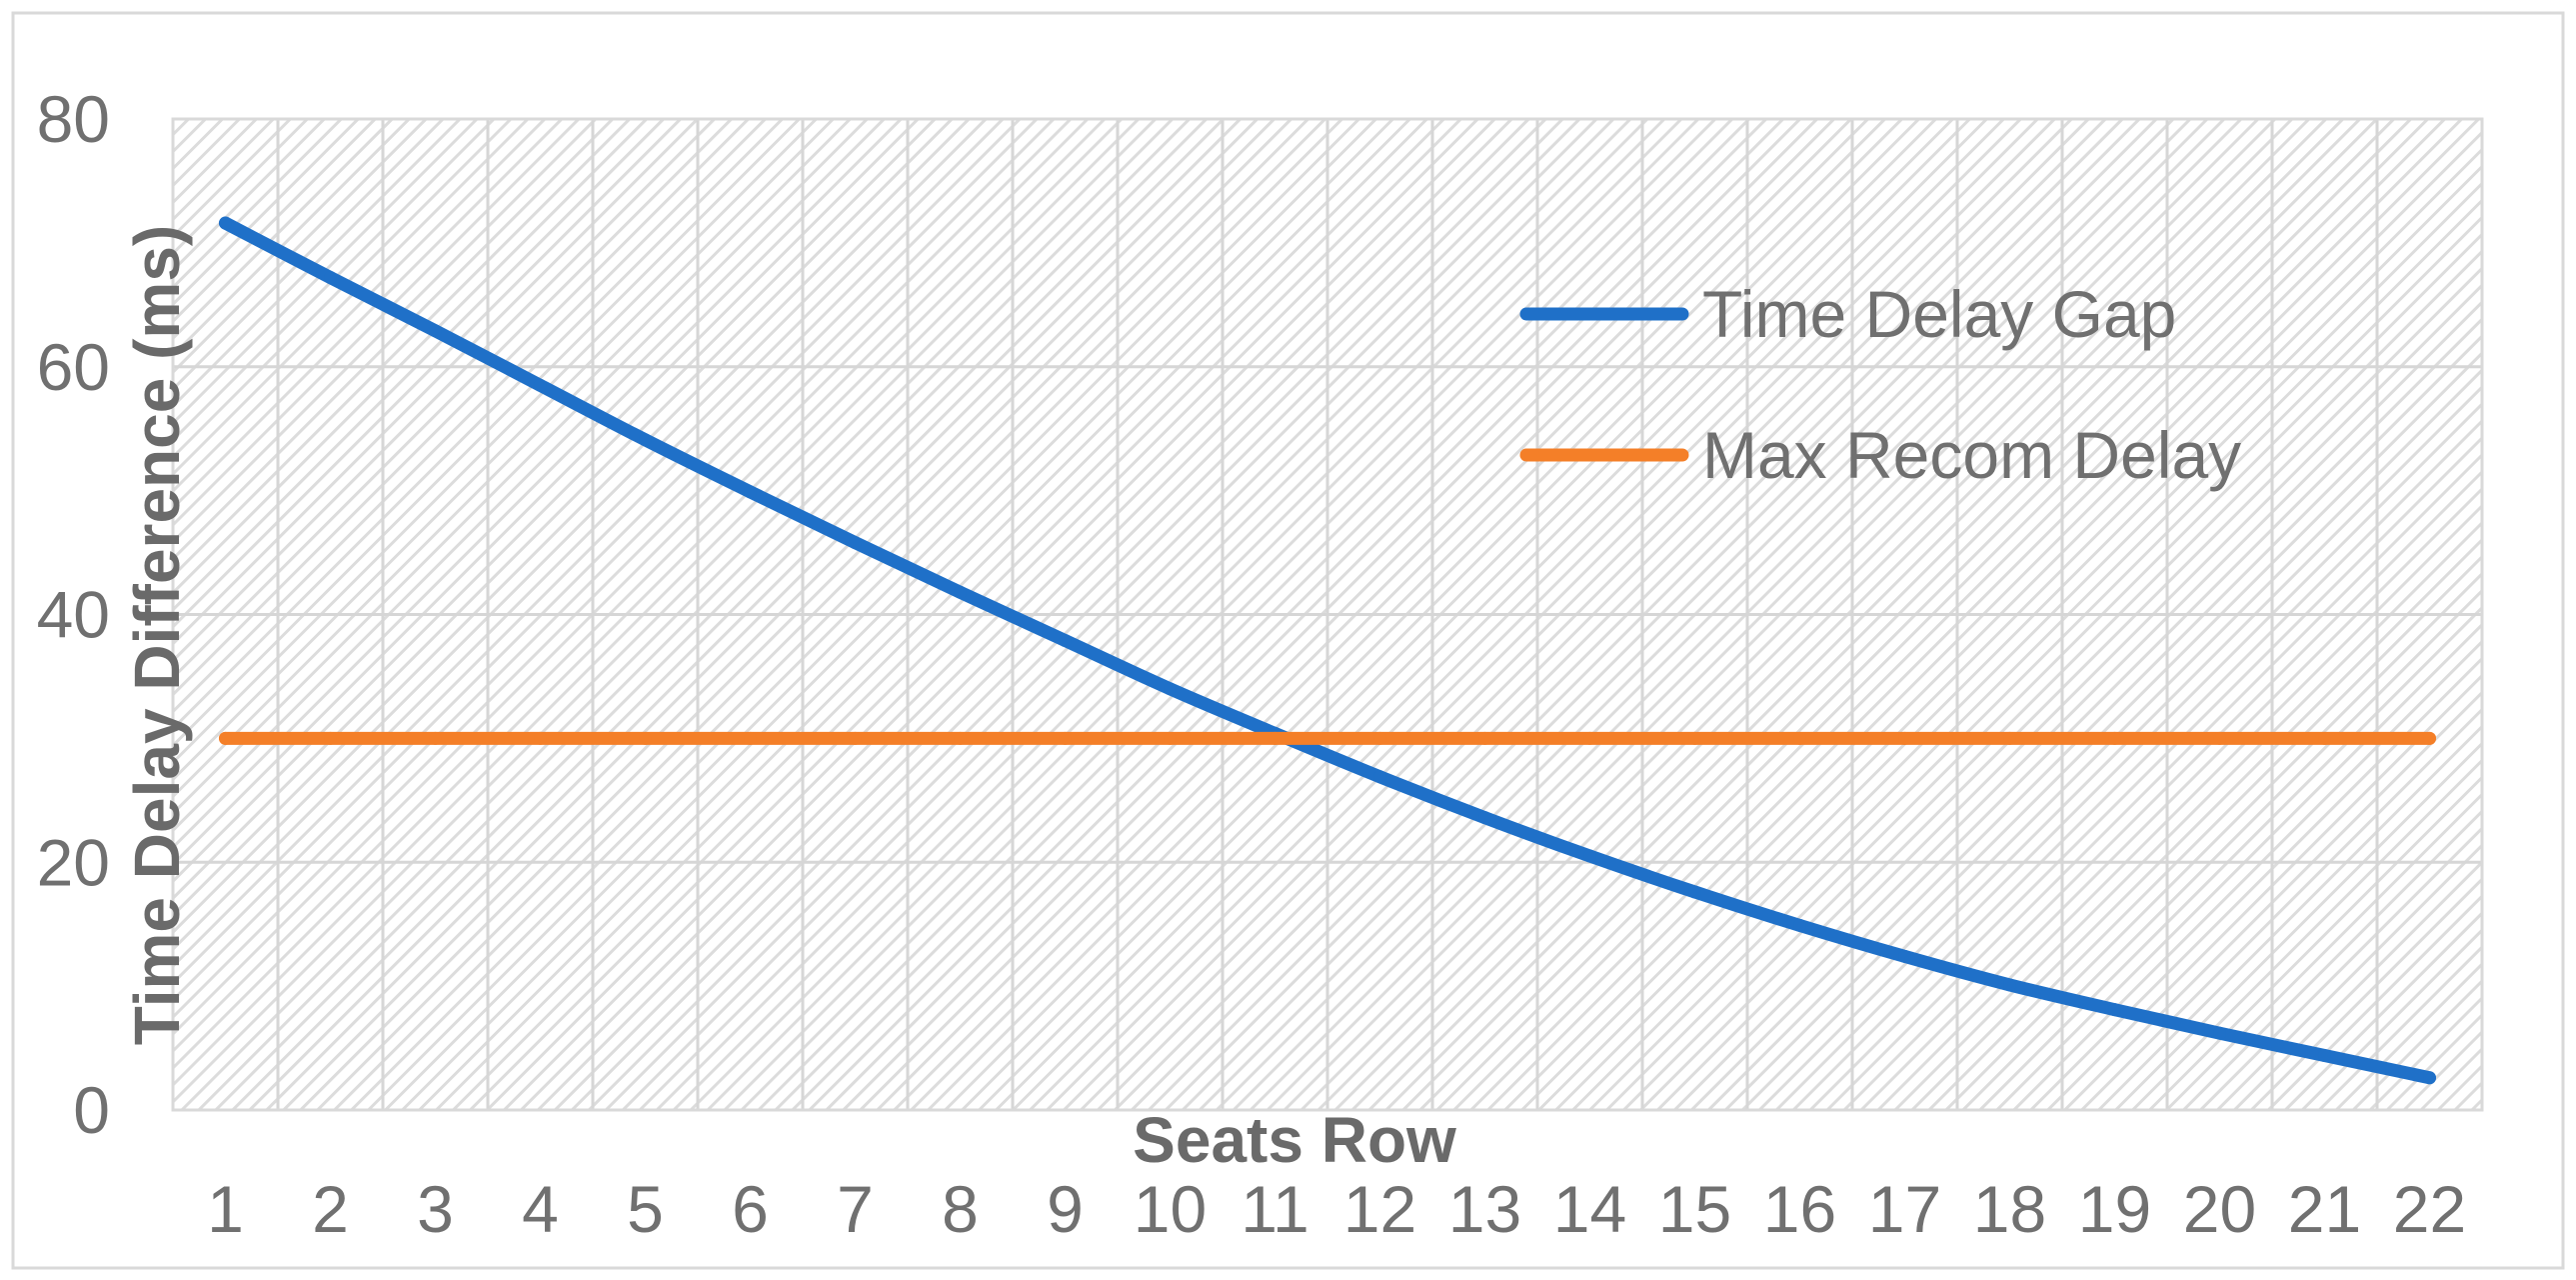 The height and width of the screenshot is (1280, 2576). What do you see at coordinates (1065, 1209) in the screenshot?
I see `x-tick-label: 9` at bounding box center [1065, 1209].